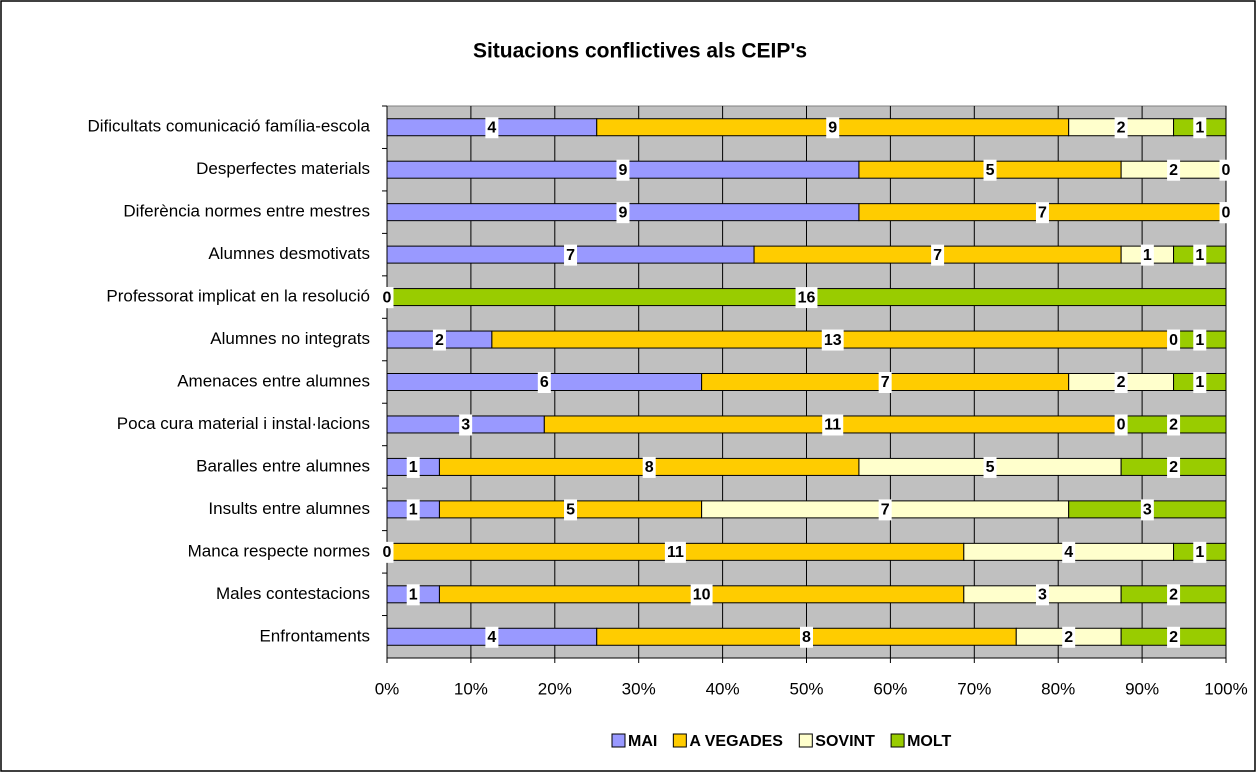 This screenshot has height=773, width=1257. What do you see at coordinates (555, 688) in the screenshot?
I see `x-tick-label: 20%` at bounding box center [555, 688].